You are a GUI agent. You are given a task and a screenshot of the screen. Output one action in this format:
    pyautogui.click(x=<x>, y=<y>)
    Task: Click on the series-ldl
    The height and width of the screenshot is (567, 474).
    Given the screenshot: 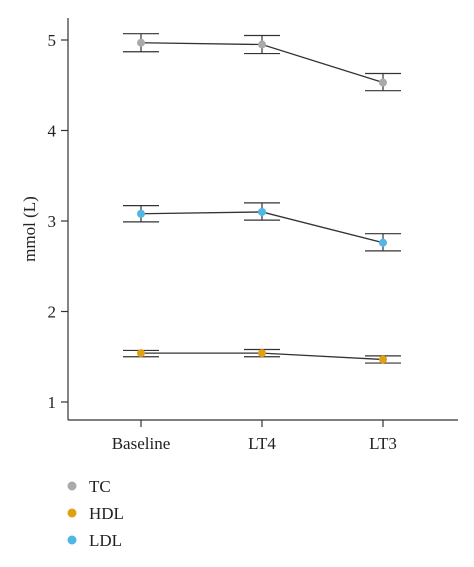 What is the action you would take?
    pyautogui.click(x=262, y=227)
    